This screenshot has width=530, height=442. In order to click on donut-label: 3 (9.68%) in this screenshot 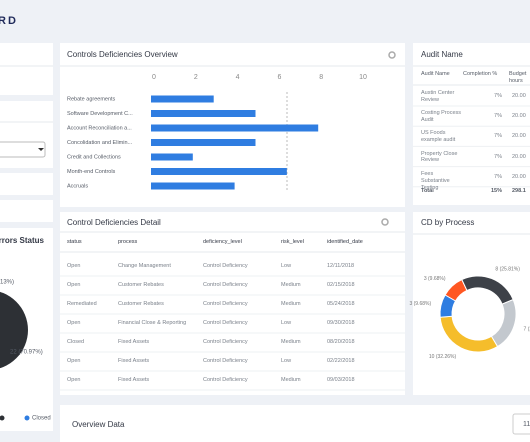, I will do `click(435, 279)`.